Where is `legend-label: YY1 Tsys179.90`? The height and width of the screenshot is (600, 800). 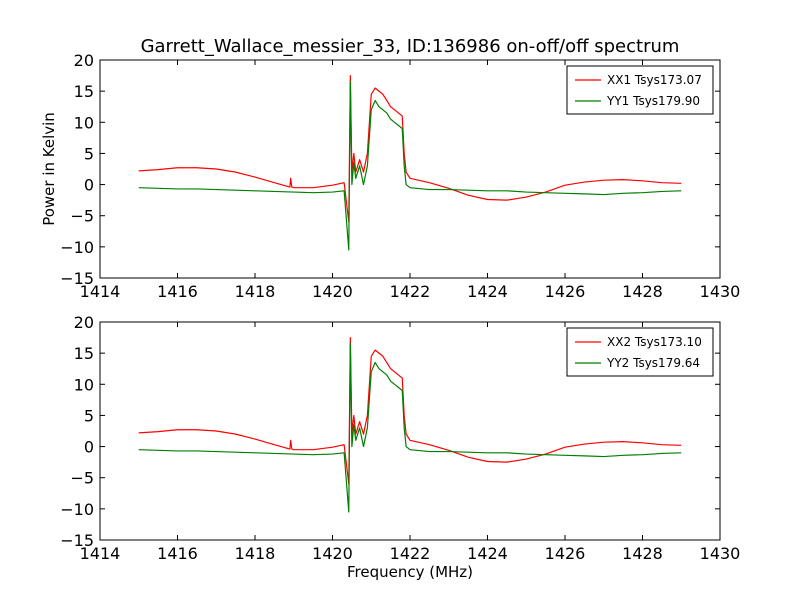 legend-label: YY1 Tsys179.90 is located at coordinates (653, 101).